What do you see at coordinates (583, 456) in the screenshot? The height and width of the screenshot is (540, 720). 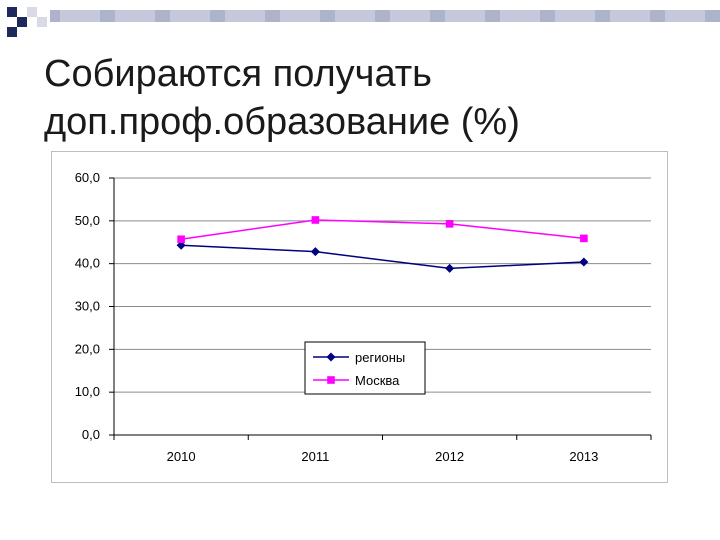 I see `x-tick-label: 2013` at bounding box center [583, 456].